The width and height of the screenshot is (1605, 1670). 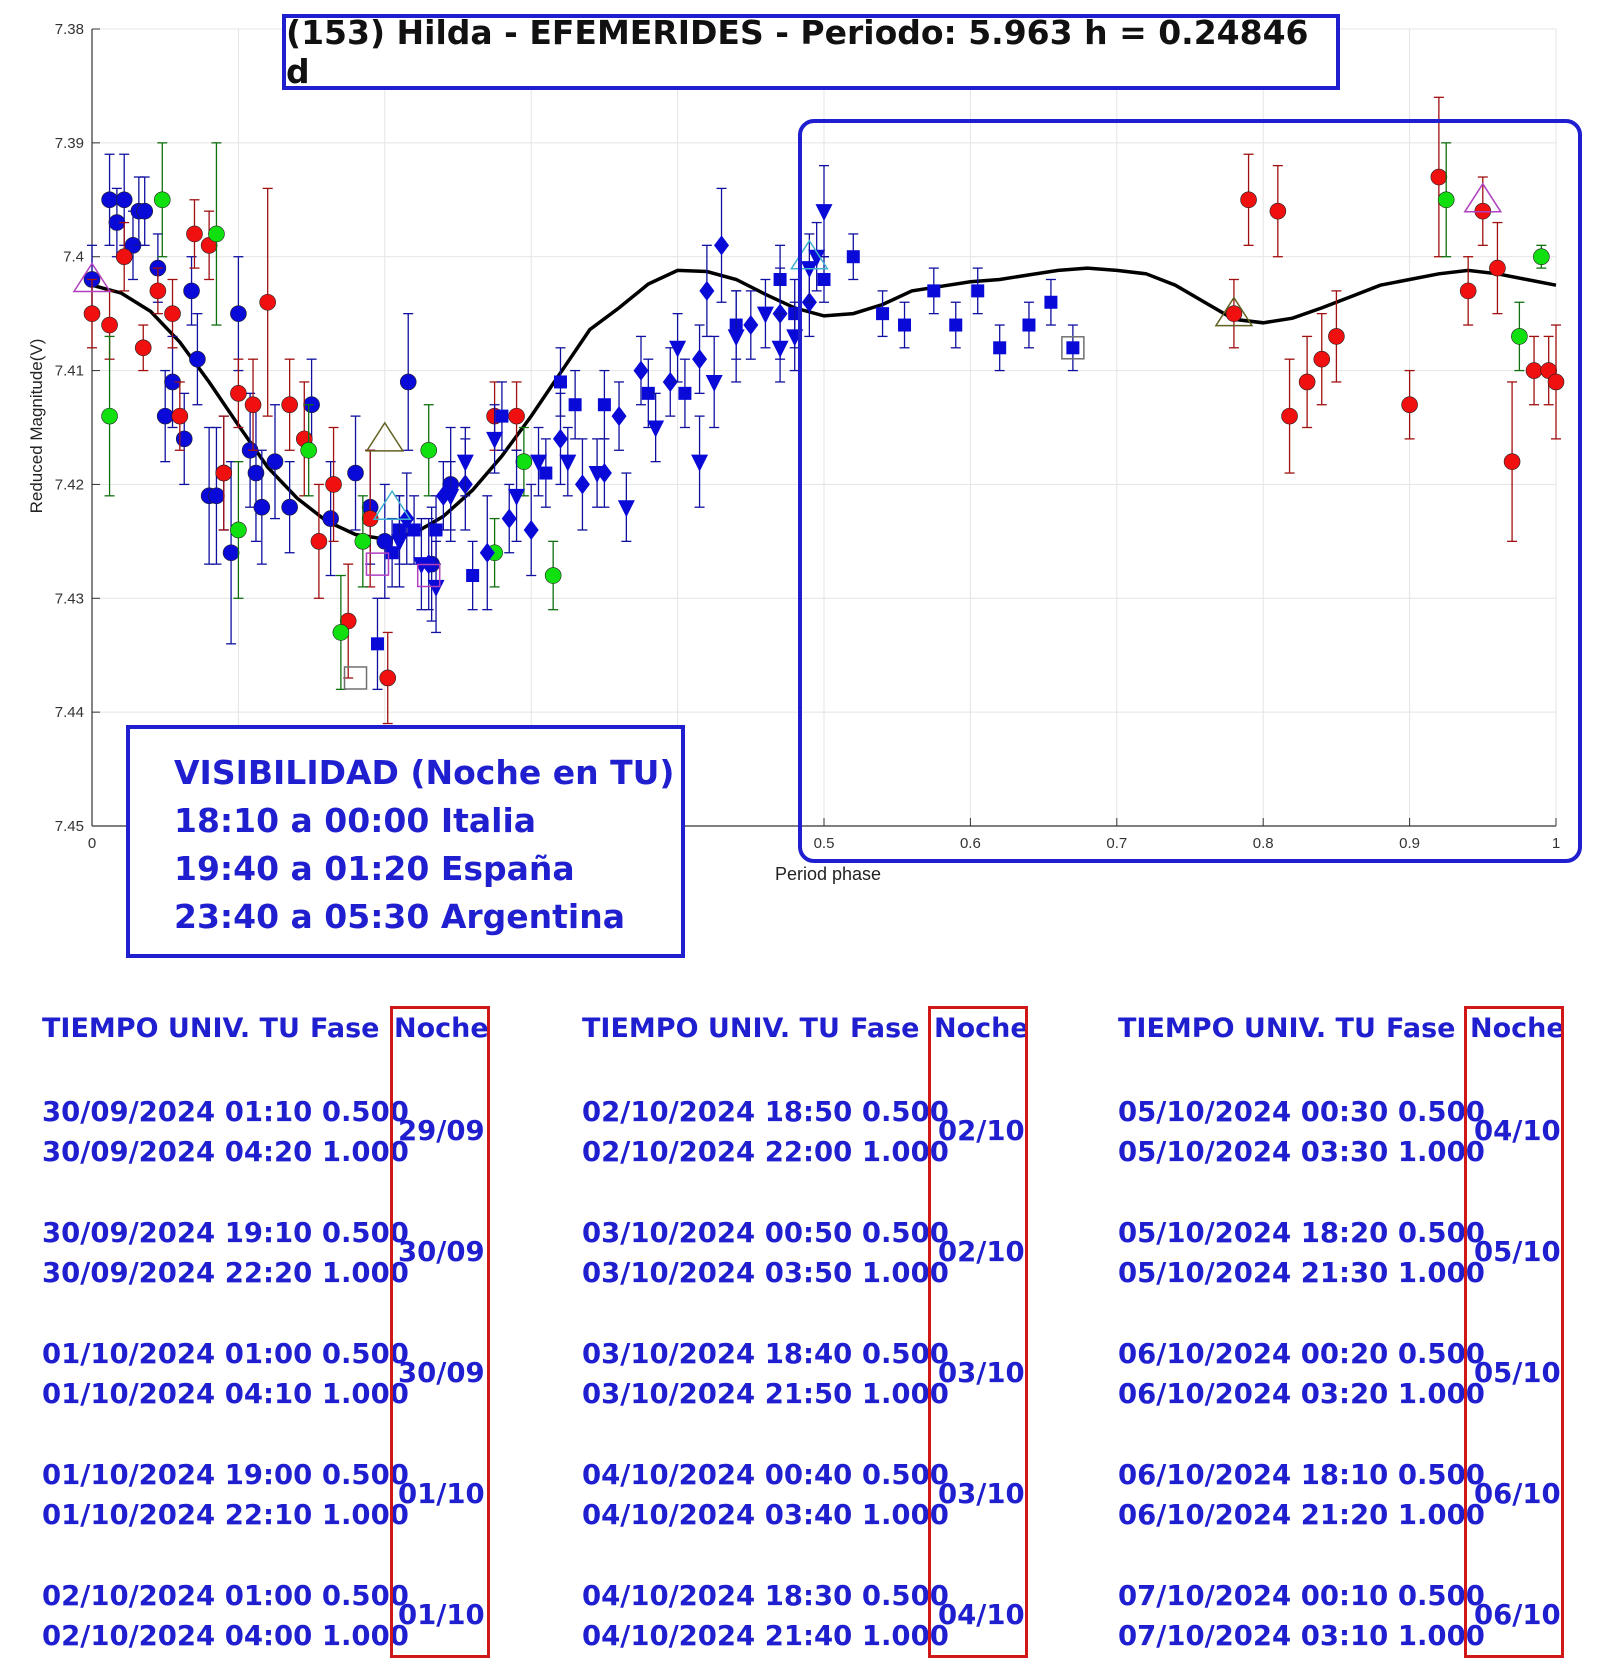 What do you see at coordinates (392, 504) in the screenshot?
I see `data-point-triangle-up-open-cyan` at bounding box center [392, 504].